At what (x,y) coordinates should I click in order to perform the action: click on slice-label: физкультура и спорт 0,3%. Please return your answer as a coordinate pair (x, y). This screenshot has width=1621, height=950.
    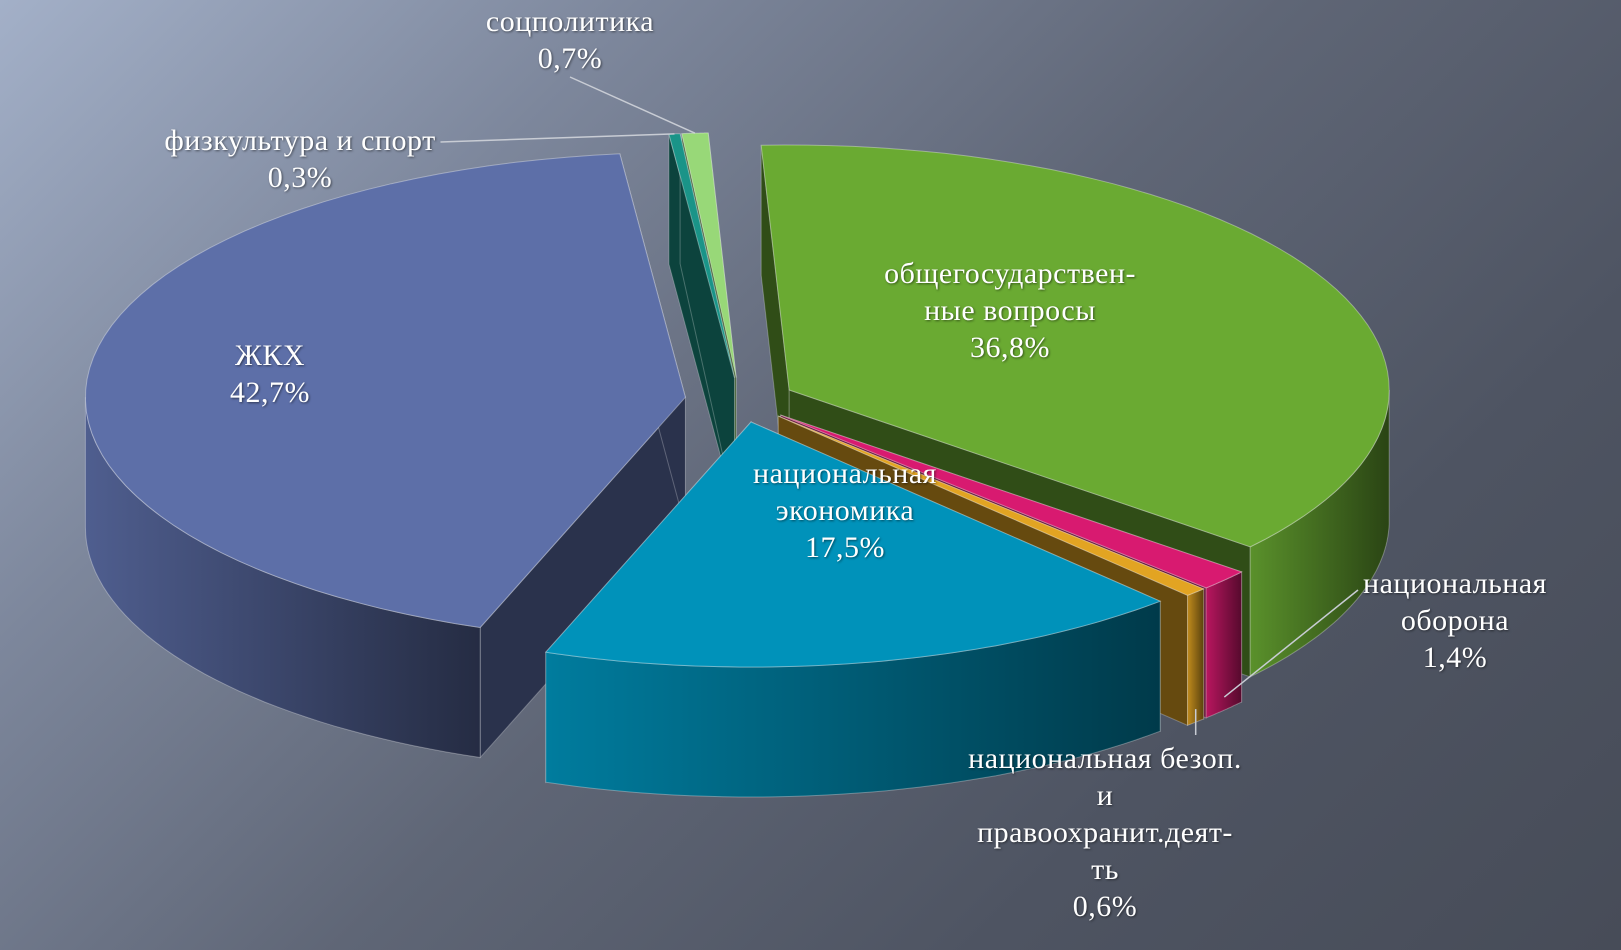
    Looking at the image, I should click on (299, 159).